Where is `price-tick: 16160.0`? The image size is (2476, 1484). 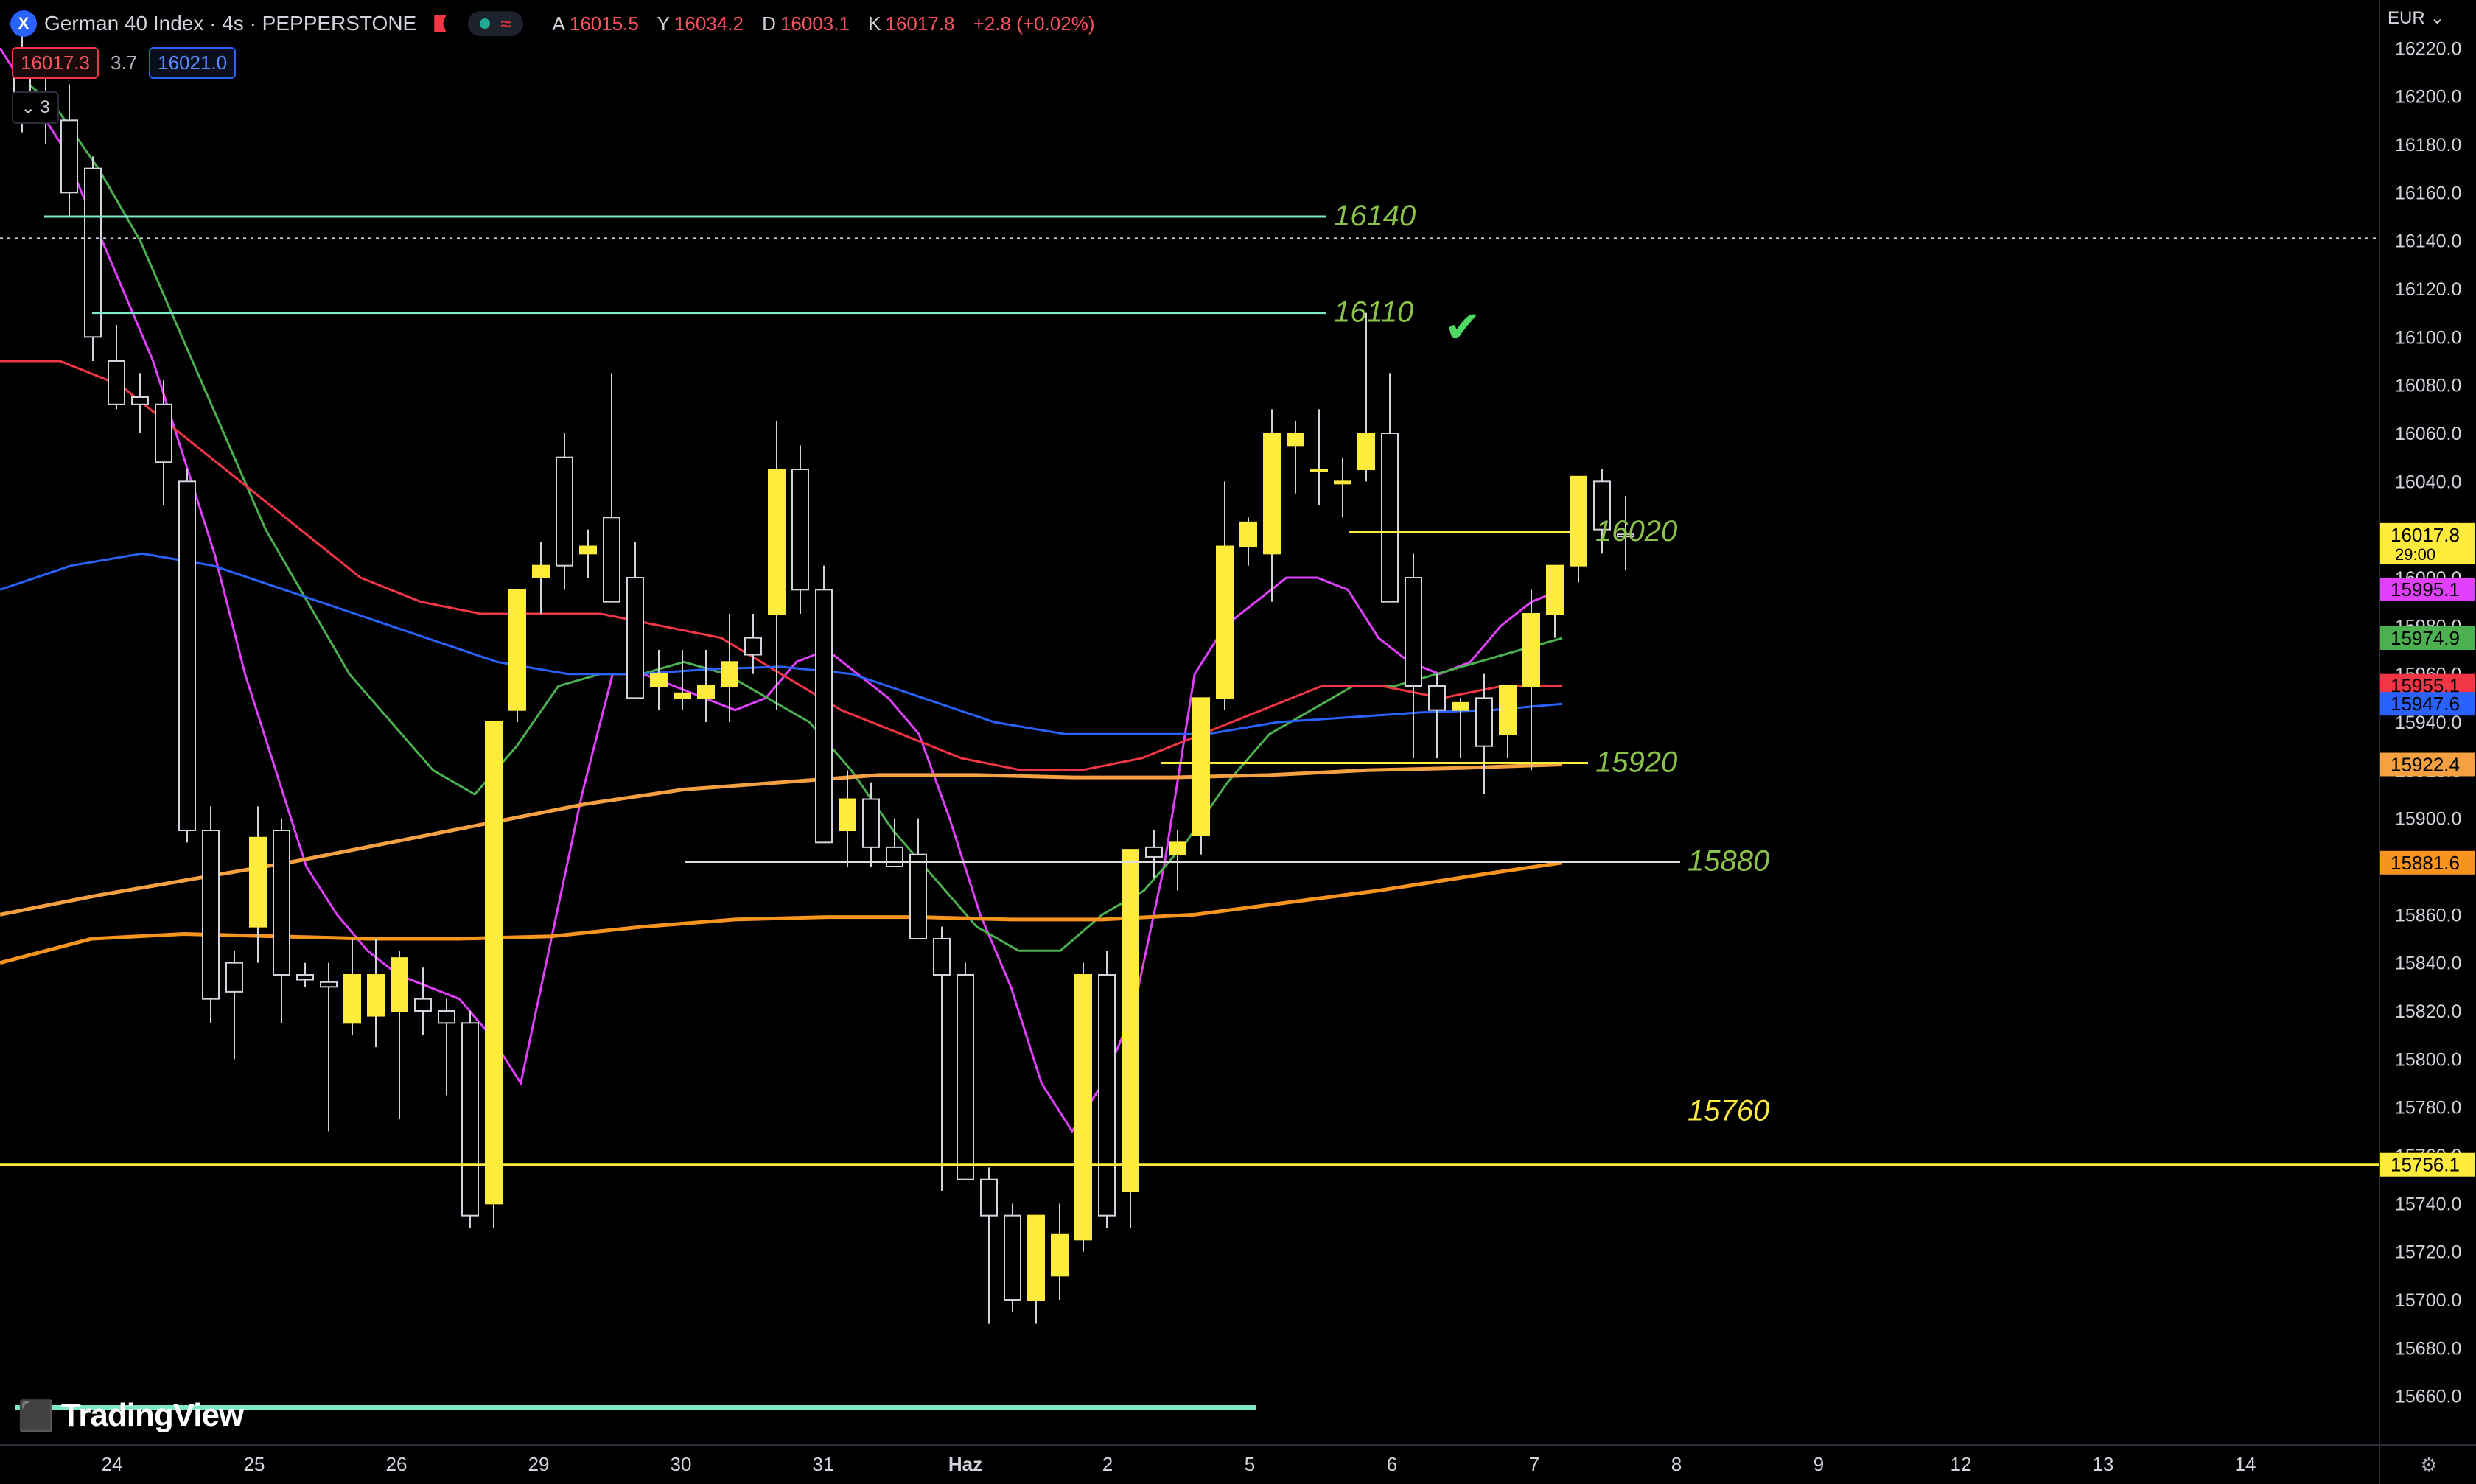 price-tick: 16160.0 is located at coordinates (2428, 193).